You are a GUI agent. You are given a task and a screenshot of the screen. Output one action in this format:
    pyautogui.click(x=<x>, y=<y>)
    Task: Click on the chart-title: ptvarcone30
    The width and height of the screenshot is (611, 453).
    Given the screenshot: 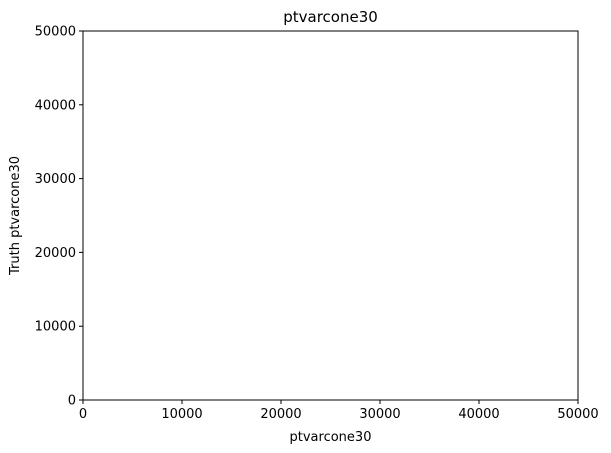 What is the action you would take?
    pyautogui.click(x=330, y=17)
    